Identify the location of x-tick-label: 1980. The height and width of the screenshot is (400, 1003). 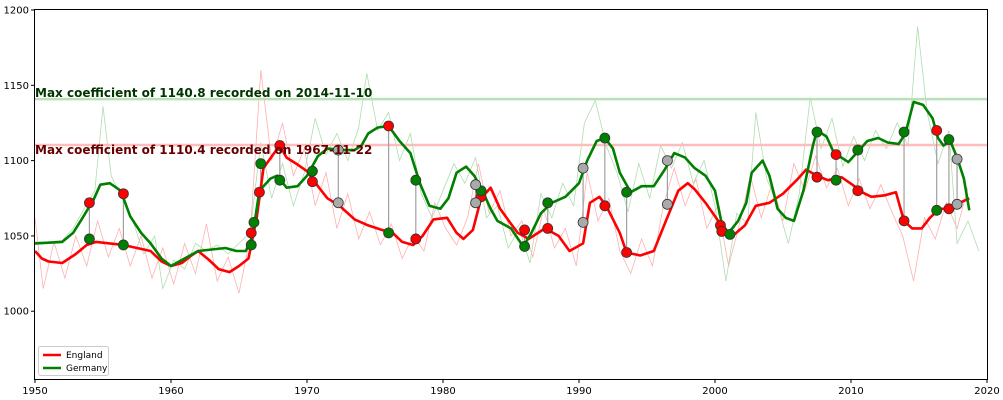
(442, 391).